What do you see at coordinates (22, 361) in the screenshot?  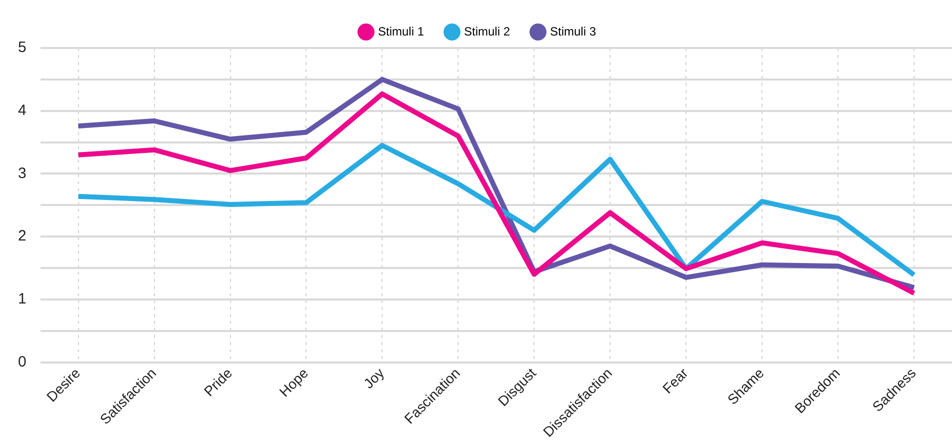 I see `y-tick-label: 0` at bounding box center [22, 361].